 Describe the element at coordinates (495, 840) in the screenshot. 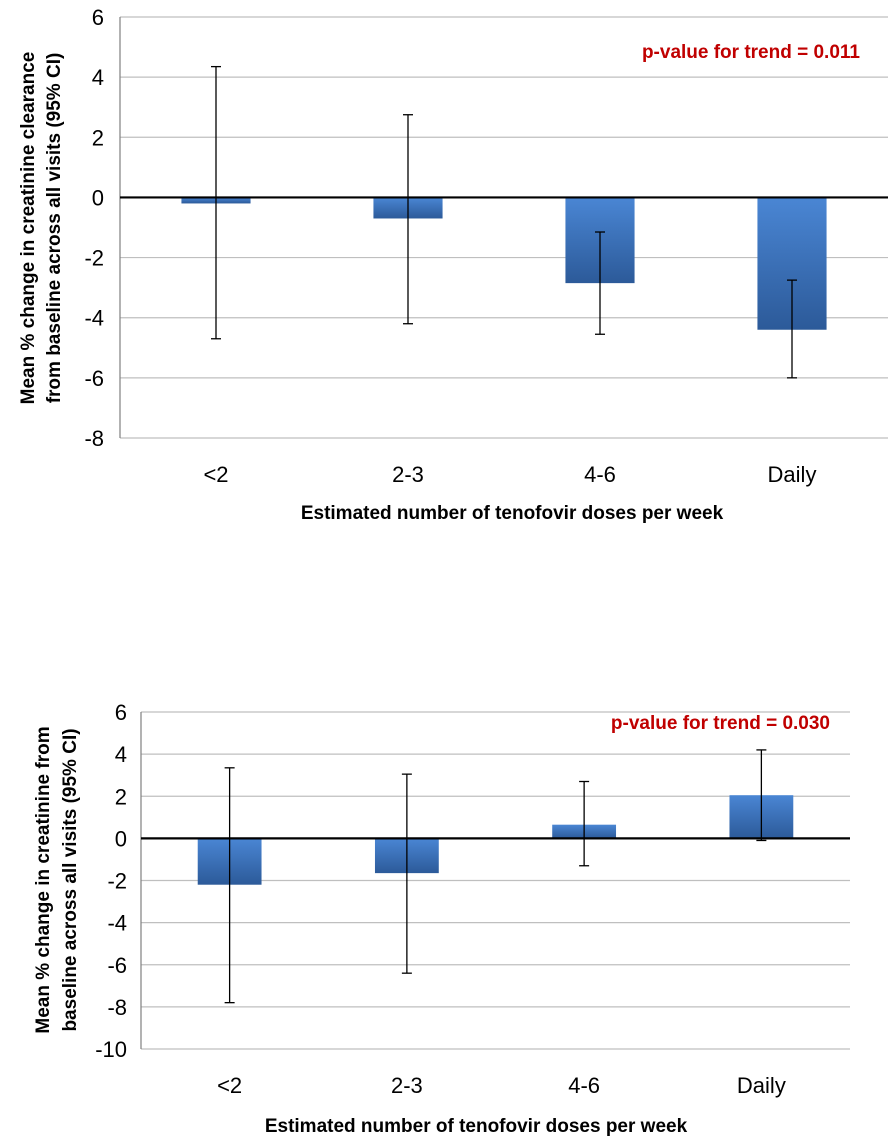

I see `chart-2-bars` at that location.